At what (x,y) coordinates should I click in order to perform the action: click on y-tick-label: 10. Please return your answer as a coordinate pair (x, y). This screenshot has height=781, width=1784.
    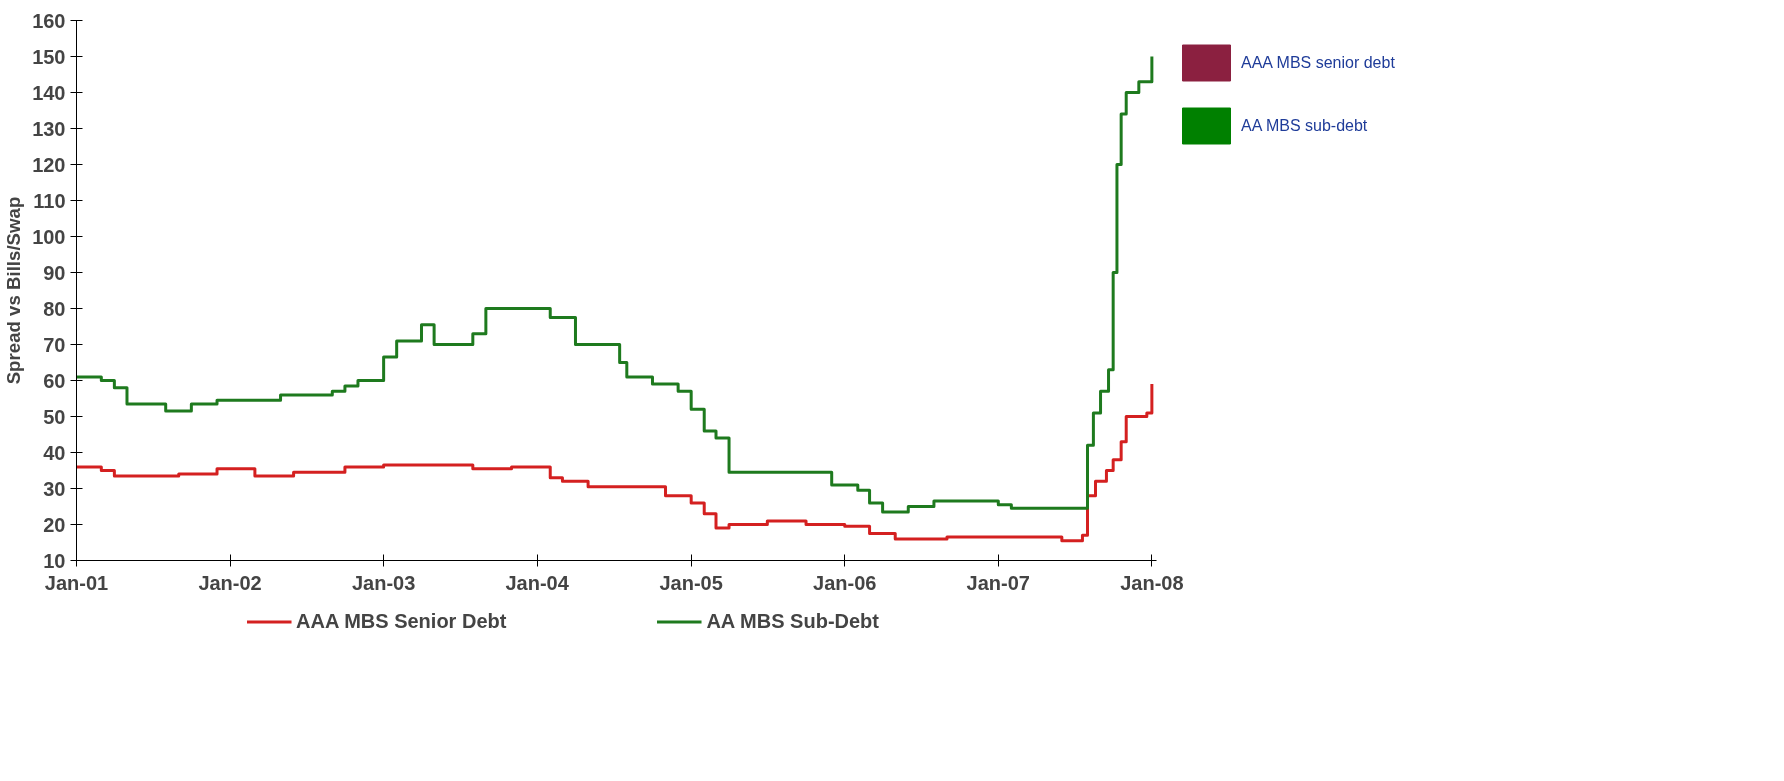
    Looking at the image, I should click on (54, 560).